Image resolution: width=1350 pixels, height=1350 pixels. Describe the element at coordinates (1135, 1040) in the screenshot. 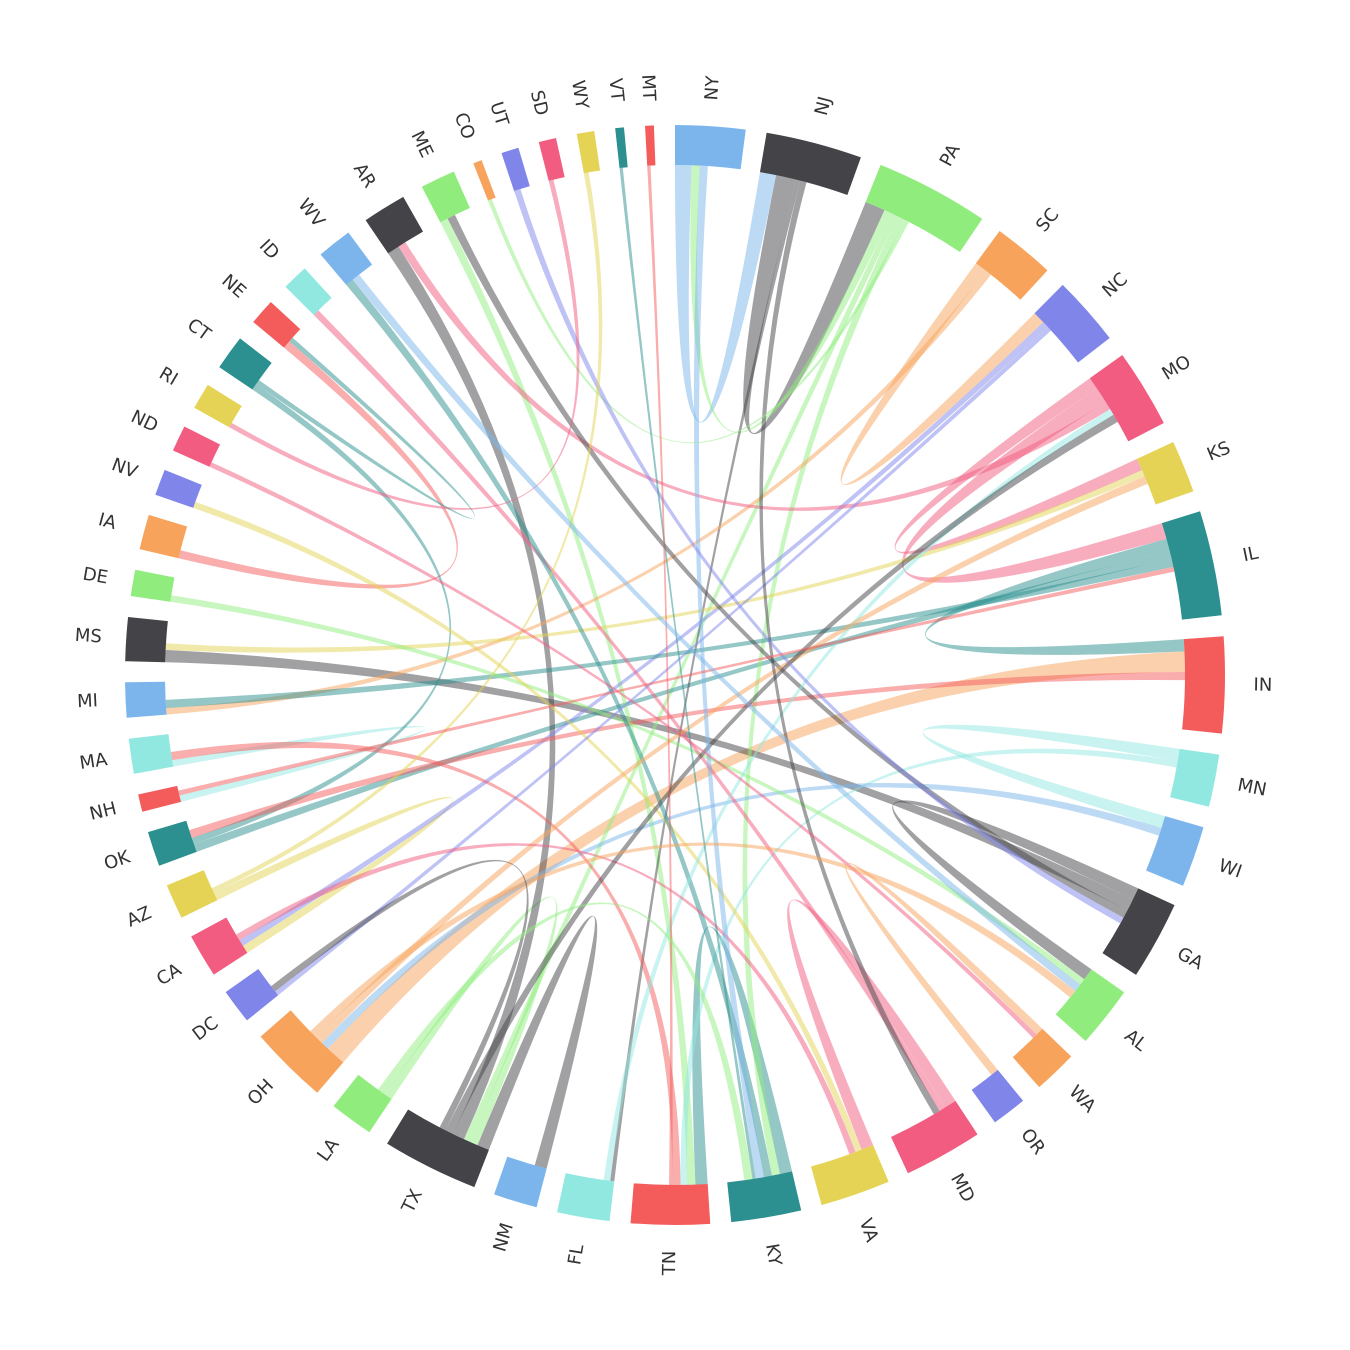

I see `node-label: AL` at that location.